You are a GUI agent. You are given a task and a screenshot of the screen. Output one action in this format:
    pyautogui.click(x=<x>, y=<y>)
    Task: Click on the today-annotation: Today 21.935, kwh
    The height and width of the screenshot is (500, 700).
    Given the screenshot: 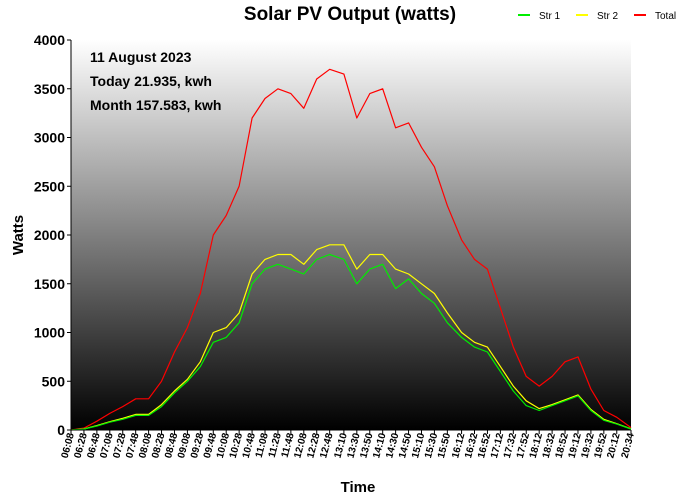 What is the action you would take?
    pyautogui.click(x=151, y=81)
    